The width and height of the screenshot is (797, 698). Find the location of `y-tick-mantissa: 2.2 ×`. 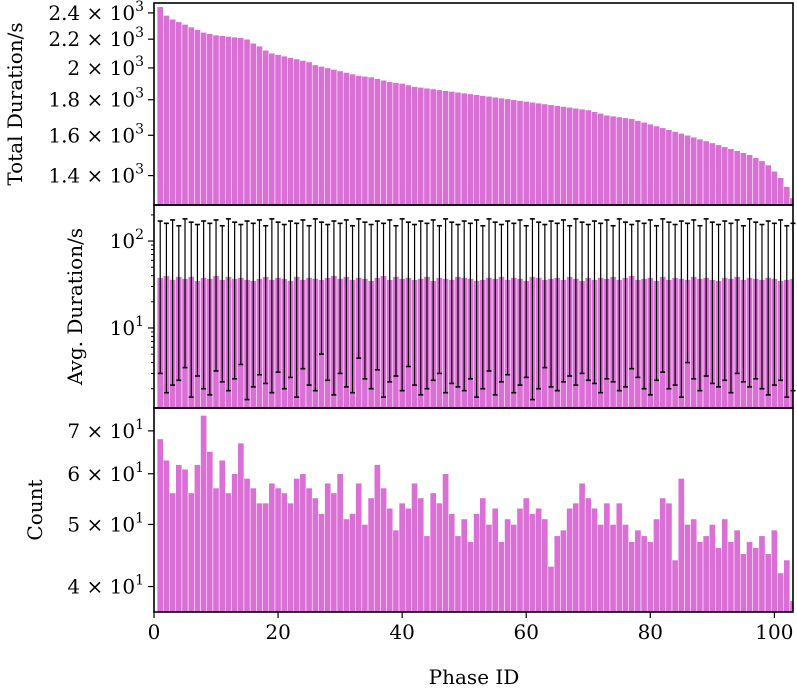

y-tick-mantissa: 2.2 × is located at coordinates (78, 39).